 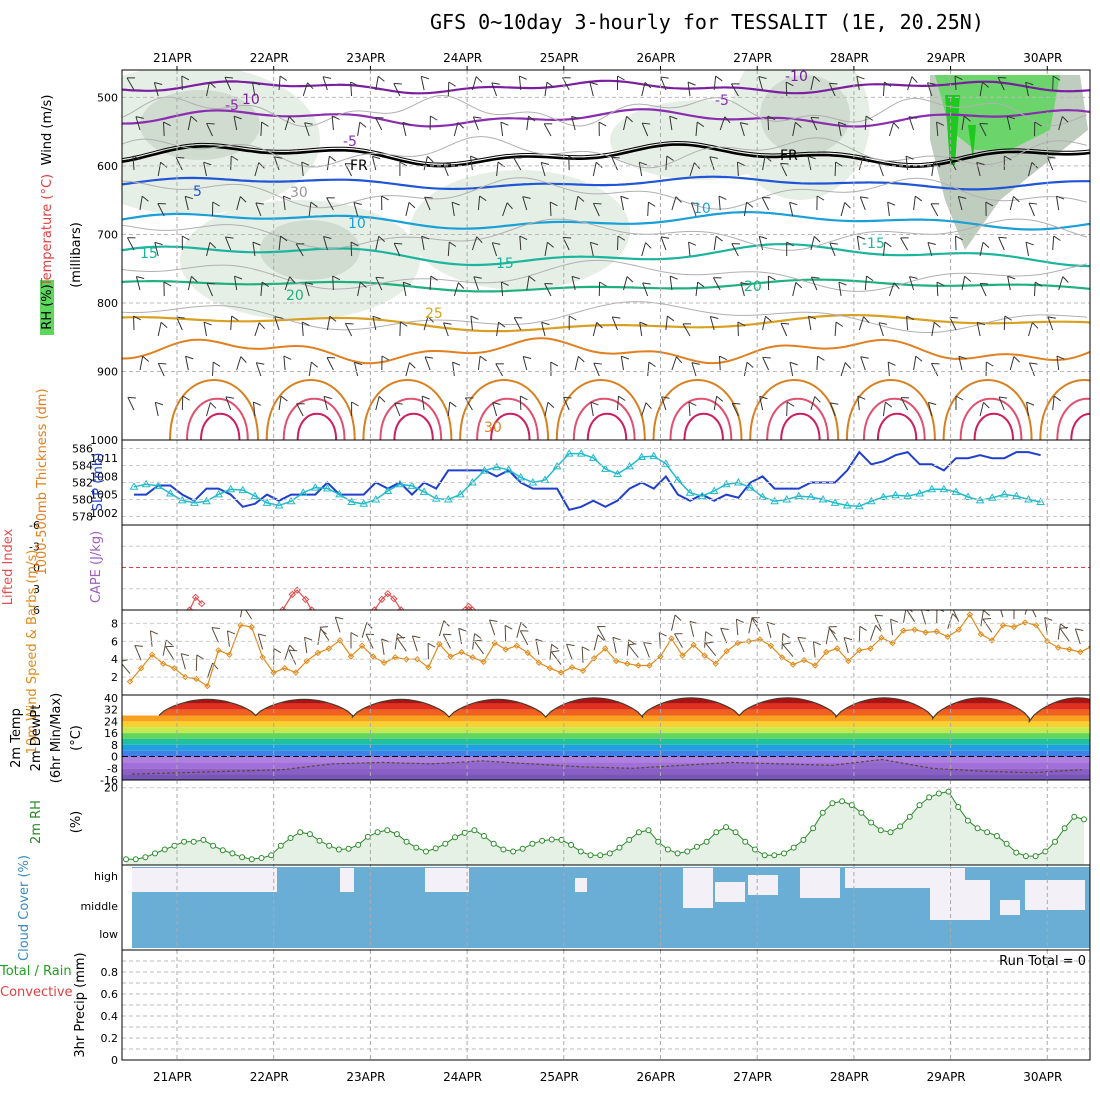 What do you see at coordinates (365, 1077) in the screenshot?
I see `date-label-bottom: 23APR` at bounding box center [365, 1077].